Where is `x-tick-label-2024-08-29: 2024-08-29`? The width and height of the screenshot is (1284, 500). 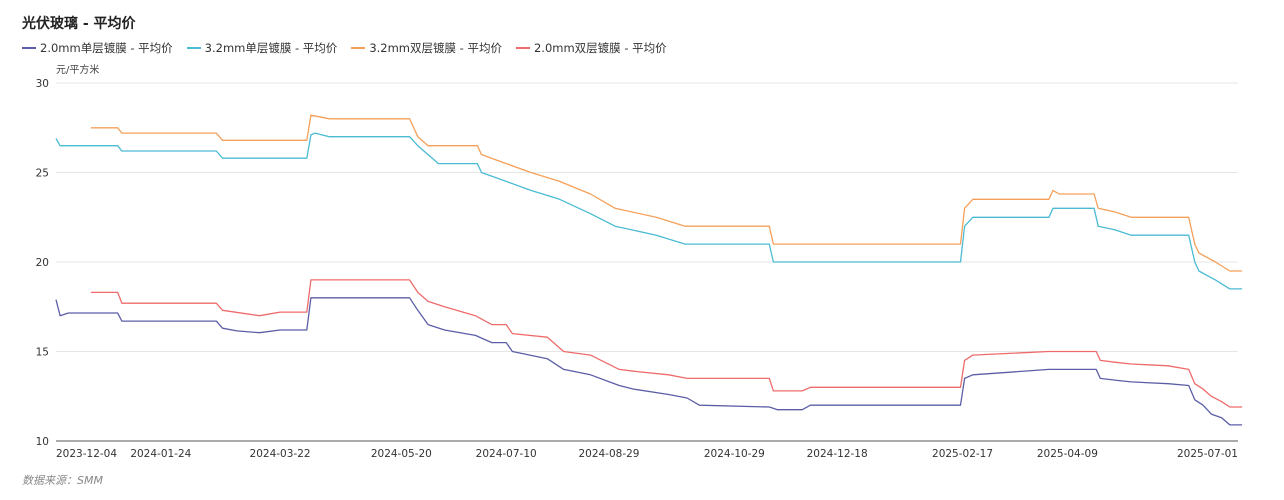
x-tick-label-2024-08-29: 2024-08-29 is located at coordinates (608, 454).